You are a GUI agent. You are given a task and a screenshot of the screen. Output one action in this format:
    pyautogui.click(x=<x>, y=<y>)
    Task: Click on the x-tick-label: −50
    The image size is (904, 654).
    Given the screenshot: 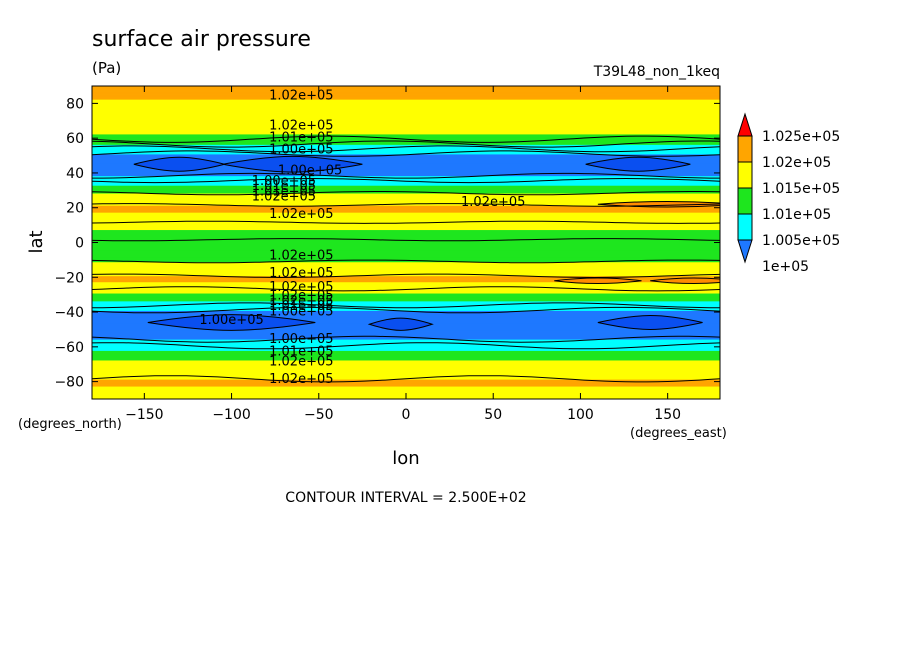 What is the action you would take?
    pyautogui.click(x=319, y=415)
    